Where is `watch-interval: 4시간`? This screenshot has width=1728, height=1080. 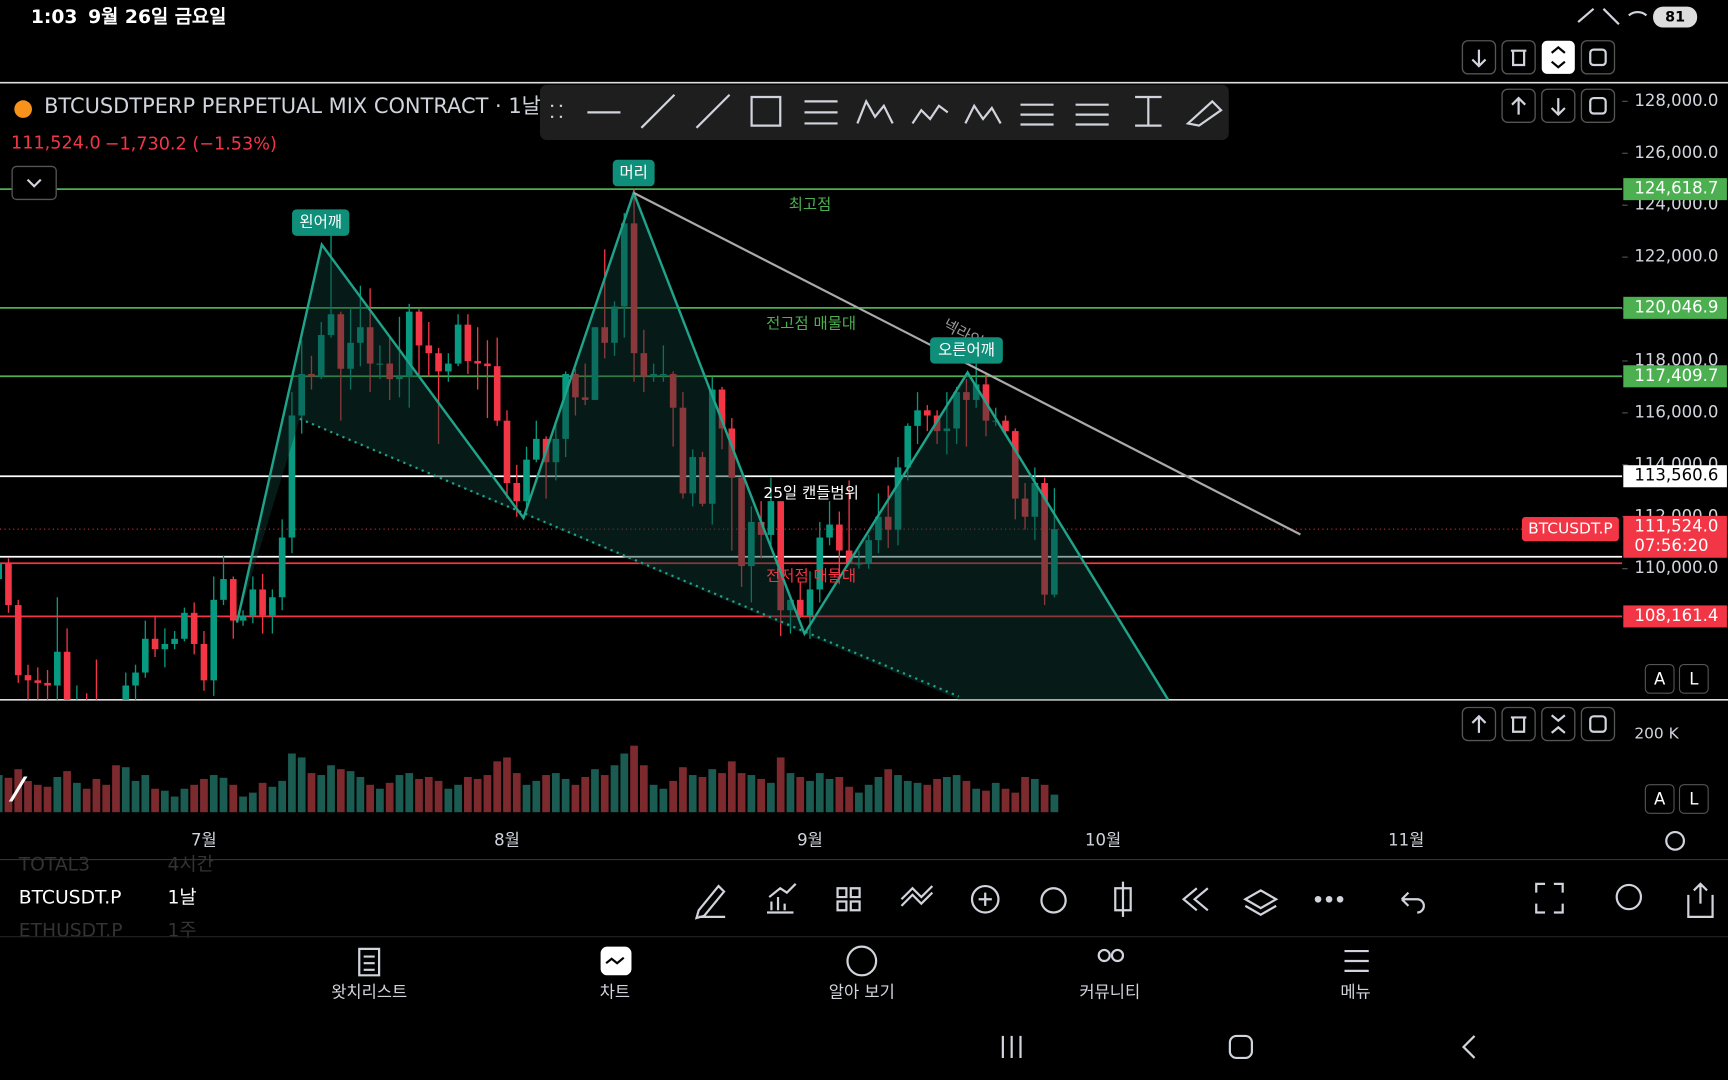 watch-interval: 4시간 is located at coordinates (191, 865).